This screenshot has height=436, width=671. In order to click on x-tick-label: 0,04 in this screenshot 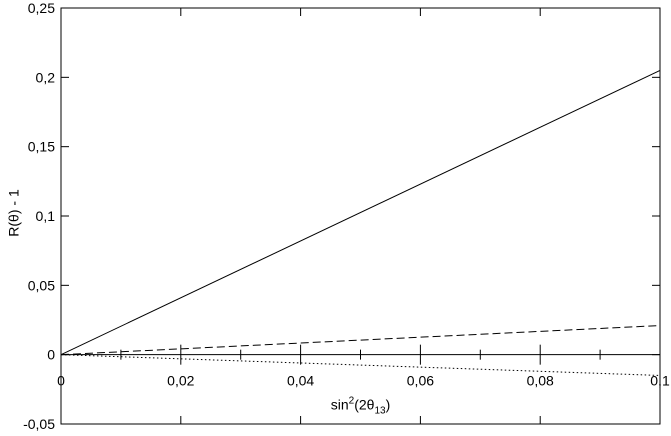, I will do `click(300, 381)`.